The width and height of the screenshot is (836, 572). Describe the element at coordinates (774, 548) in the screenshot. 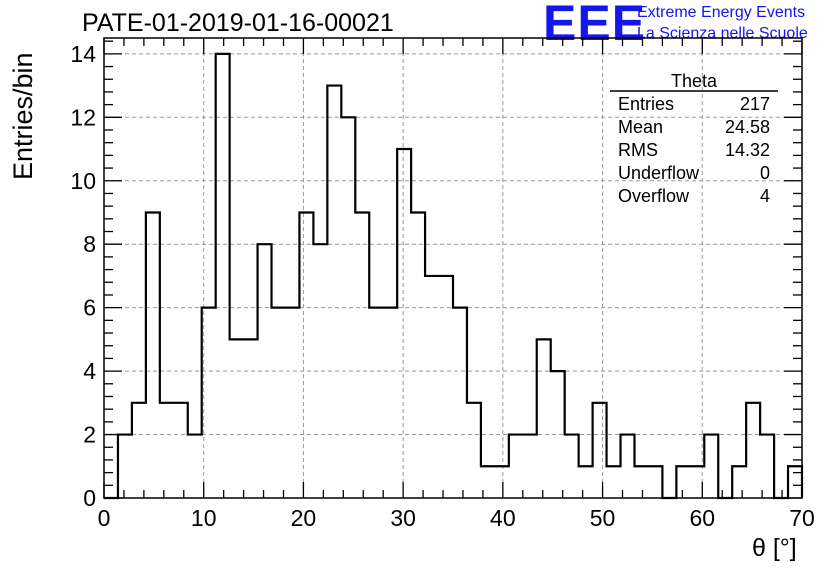

I see `x-axis-label: θ [°]` at that location.